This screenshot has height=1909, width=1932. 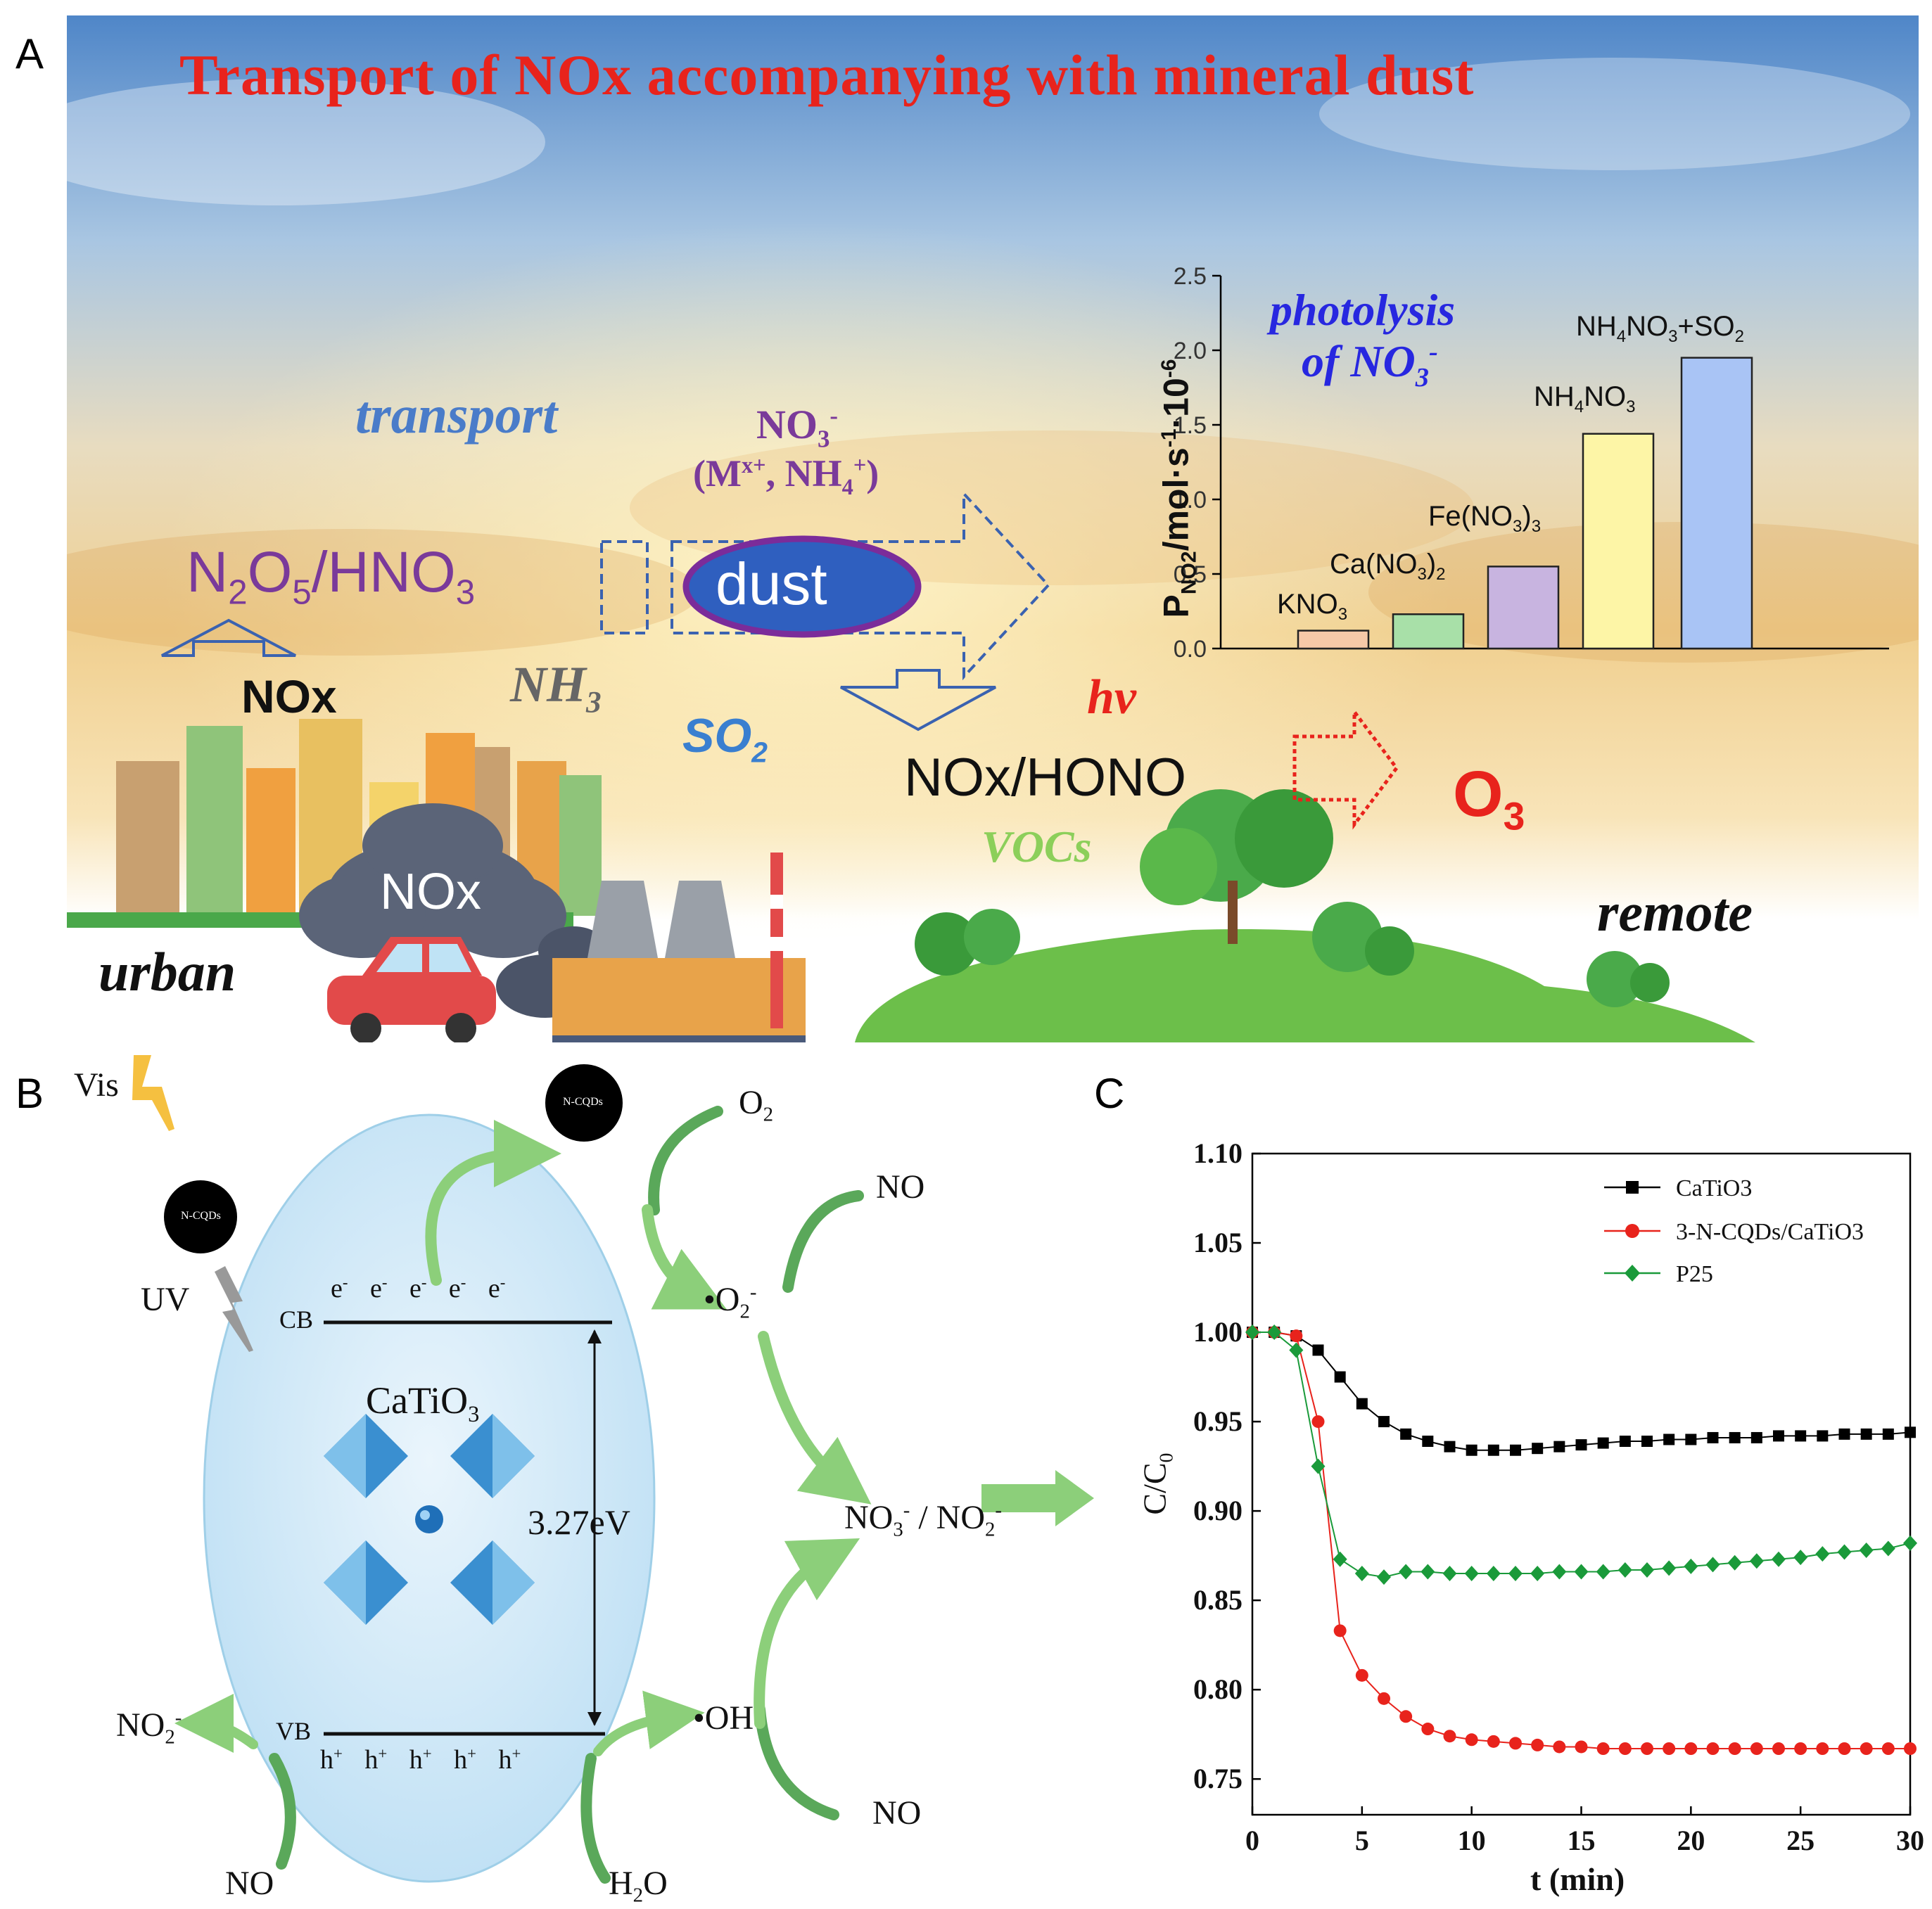 What do you see at coordinates (234, 1309) in the screenshot?
I see `uv-lightning-icon` at bounding box center [234, 1309].